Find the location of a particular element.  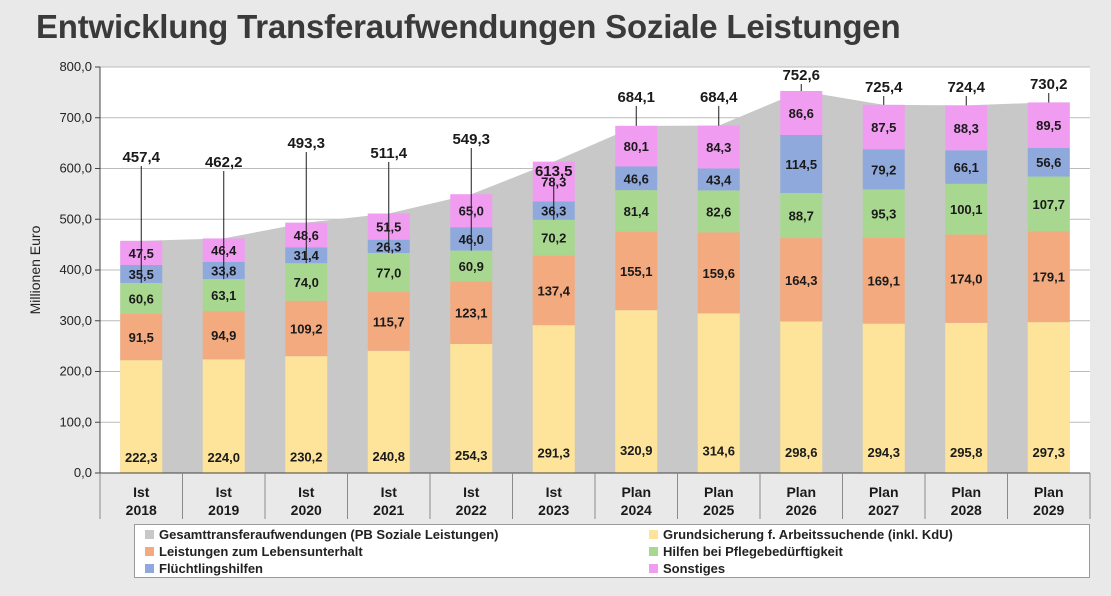

x-tick-label-year: 2018 is located at coordinates (141, 510).